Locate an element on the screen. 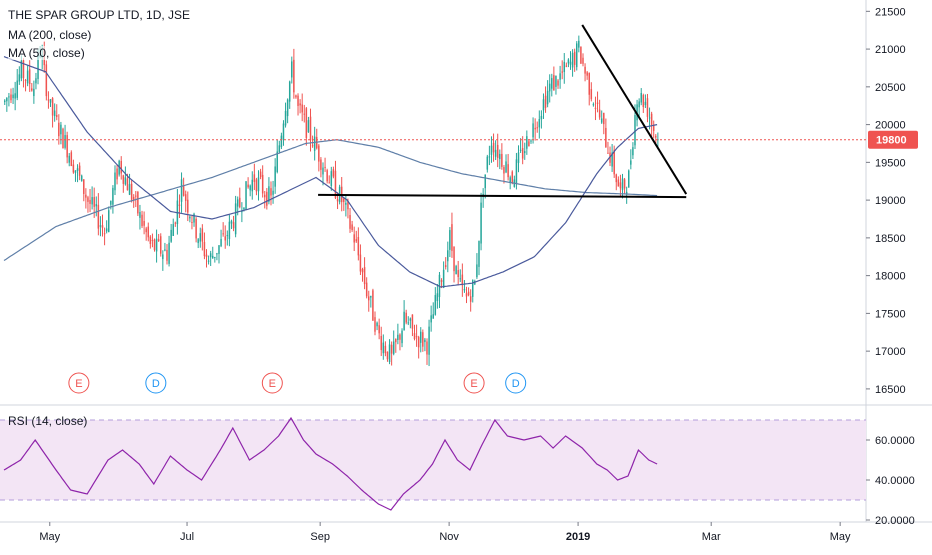 This screenshot has height=555, width=932. descending-resistance-trendline is located at coordinates (634, 109).